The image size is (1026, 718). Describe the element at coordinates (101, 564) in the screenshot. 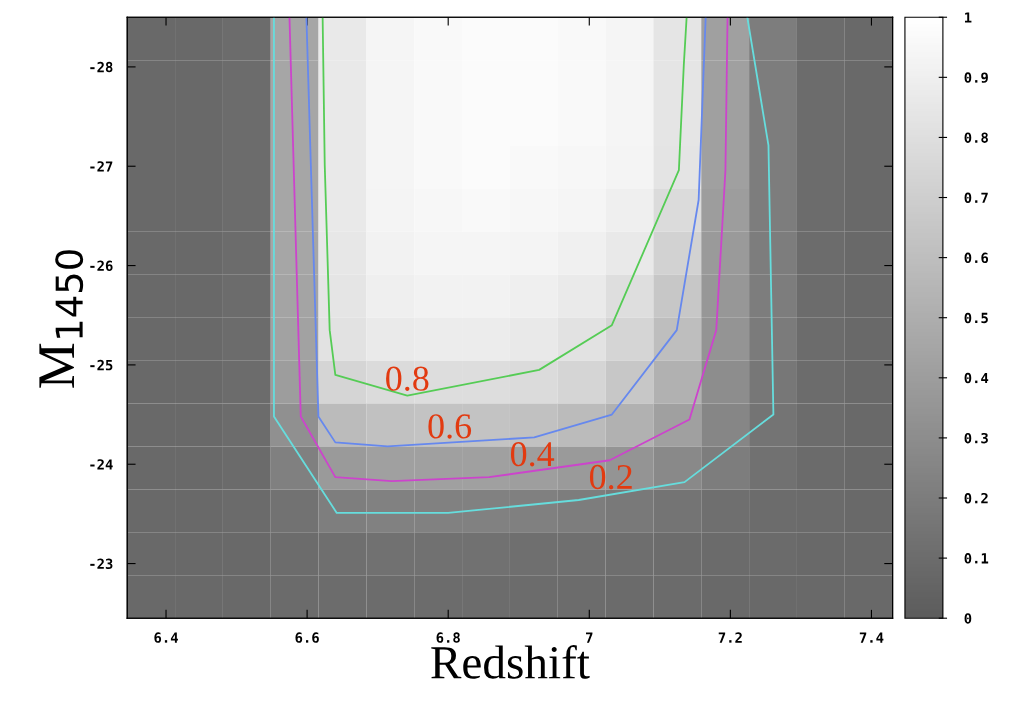

I see `y-tick-label: -23` at that location.